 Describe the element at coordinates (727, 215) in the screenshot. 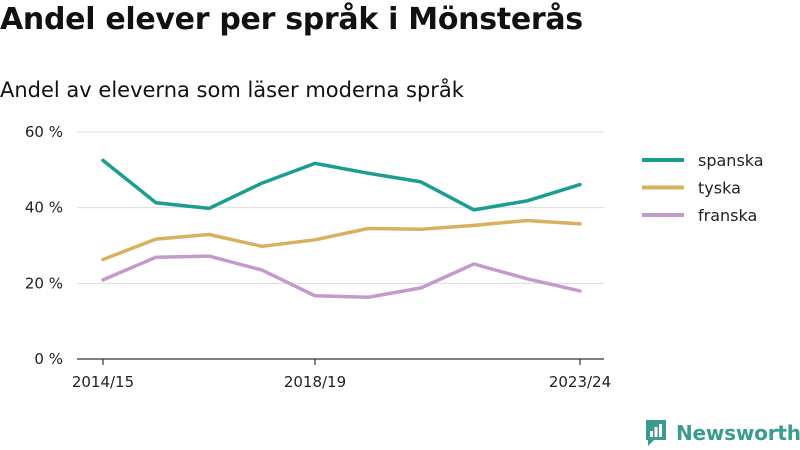

I see `legend-label-franska: franska` at that location.